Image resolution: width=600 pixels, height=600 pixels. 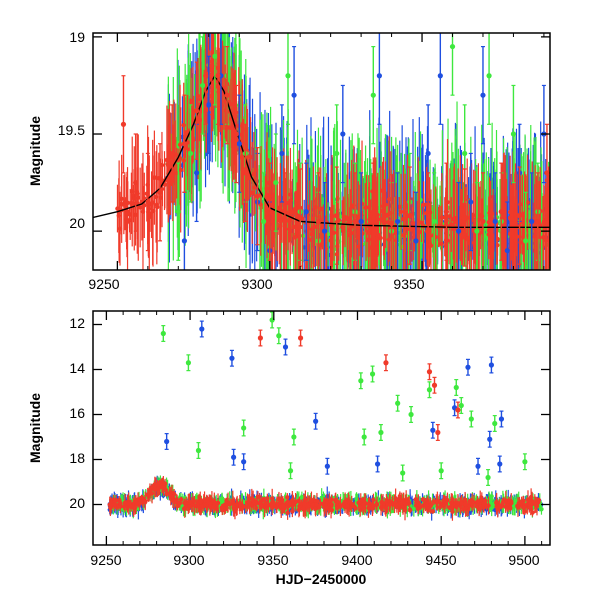 What do you see at coordinates (71, 130) in the screenshot?
I see `top-ytick-label: 19.5` at bounding box center [71, 130].